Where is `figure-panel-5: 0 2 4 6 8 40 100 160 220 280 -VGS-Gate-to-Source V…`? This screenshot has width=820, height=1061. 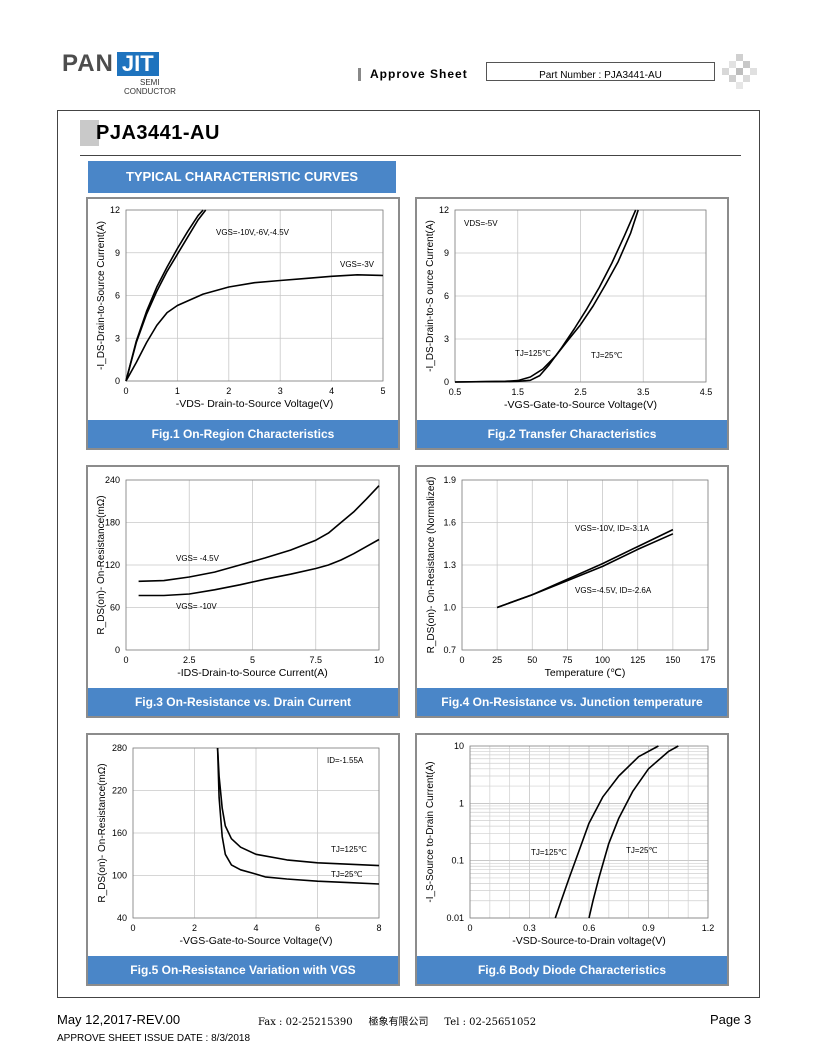
figure-panel-5: 0 2 4 6 8 40 100 160 220 280 -VGS-Gate-to-Source V… is located at coordinates (243, 859).